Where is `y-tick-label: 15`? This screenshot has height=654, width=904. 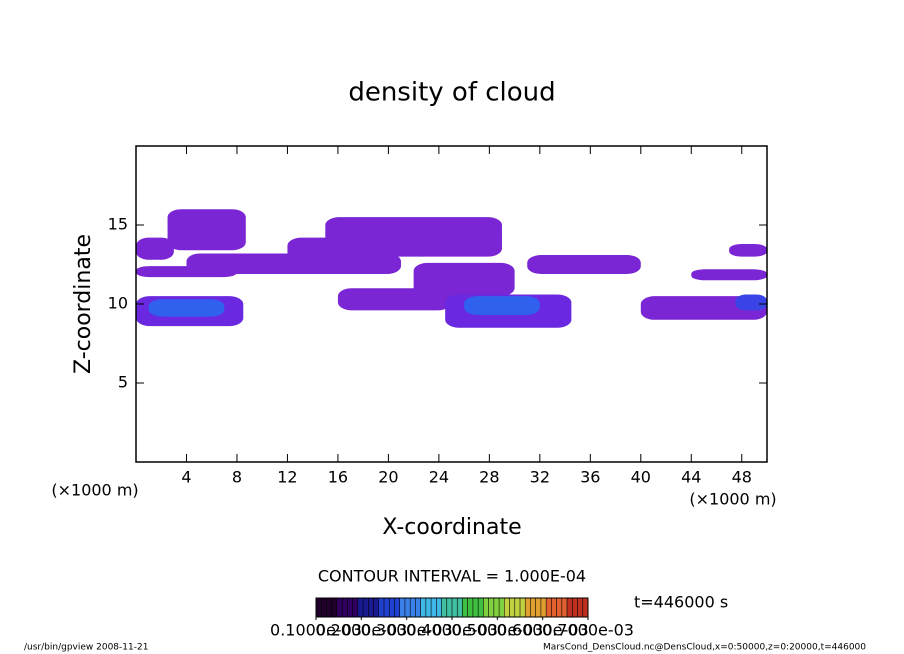
y-tick-label: 15 is located at coordinates (118, 224).